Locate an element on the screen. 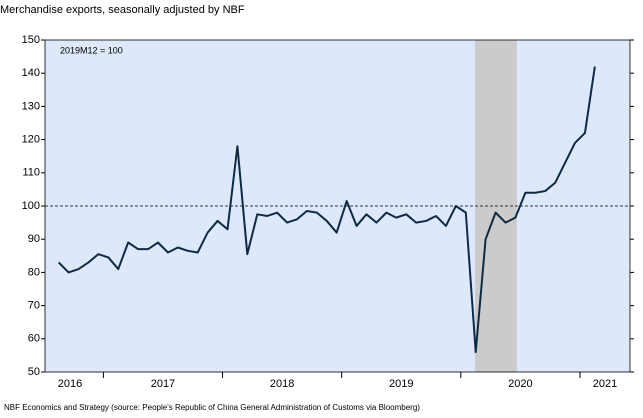 The width and height of the screenshot is (643, 418). y-tick-label: 100 is located at coordinates (31, 206).